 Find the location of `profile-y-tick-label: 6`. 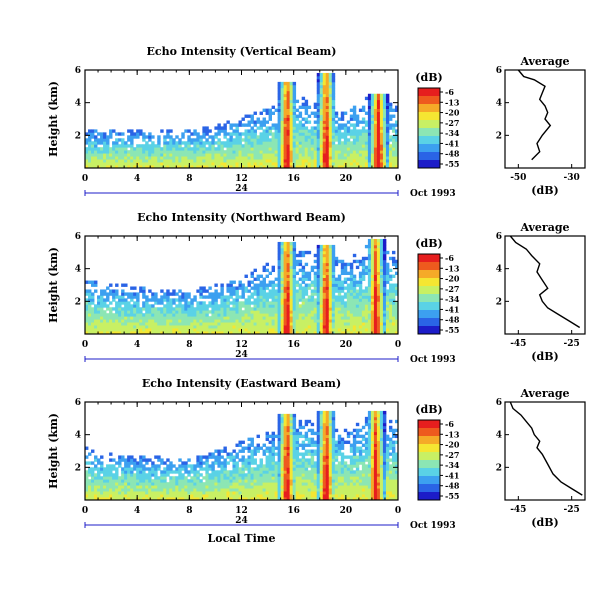

profile-y-tick-label: 6 is located at coordinates (499, 237).